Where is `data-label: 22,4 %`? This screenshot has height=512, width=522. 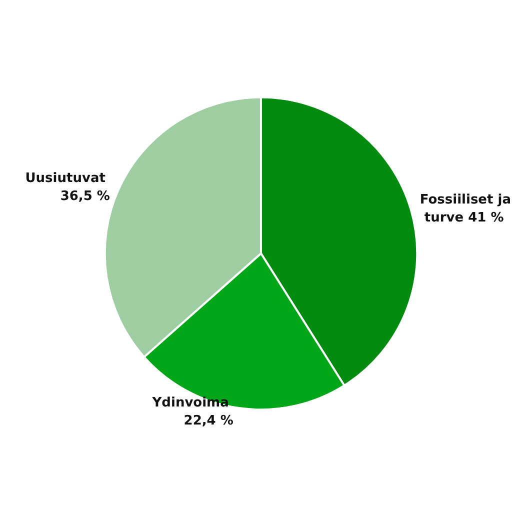
data-label: 22,4 % is located at coordinates (209, 421).